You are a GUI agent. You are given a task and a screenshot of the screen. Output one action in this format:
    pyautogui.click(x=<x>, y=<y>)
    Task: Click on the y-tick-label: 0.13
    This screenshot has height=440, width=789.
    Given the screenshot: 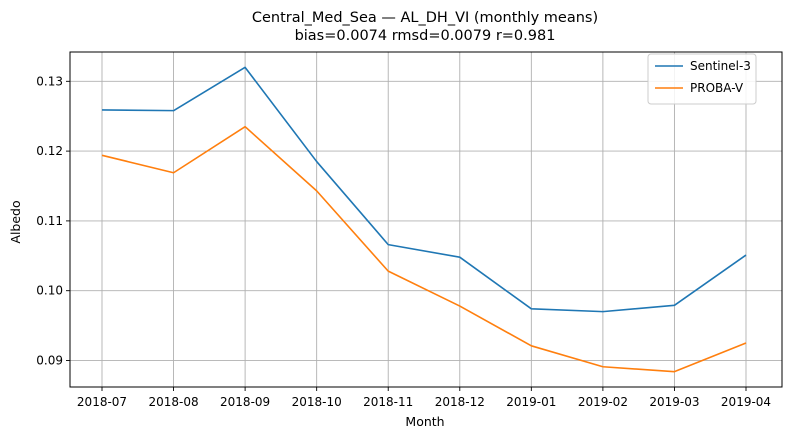 What is the action you would take?
    pyautogui.click(x=49, y=81)
    